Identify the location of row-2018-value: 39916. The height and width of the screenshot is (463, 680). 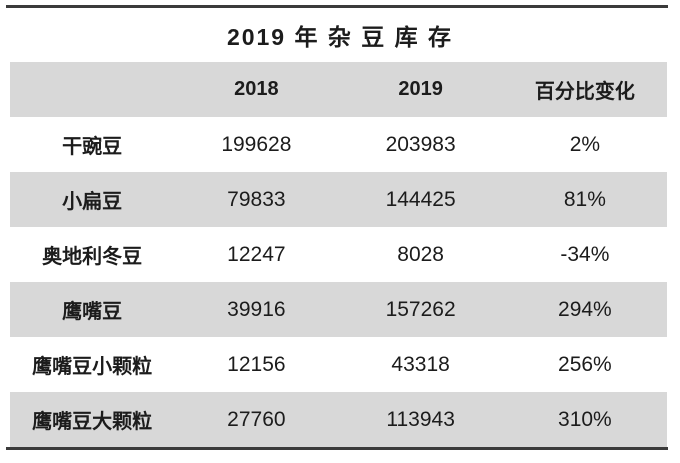
(256, 309).